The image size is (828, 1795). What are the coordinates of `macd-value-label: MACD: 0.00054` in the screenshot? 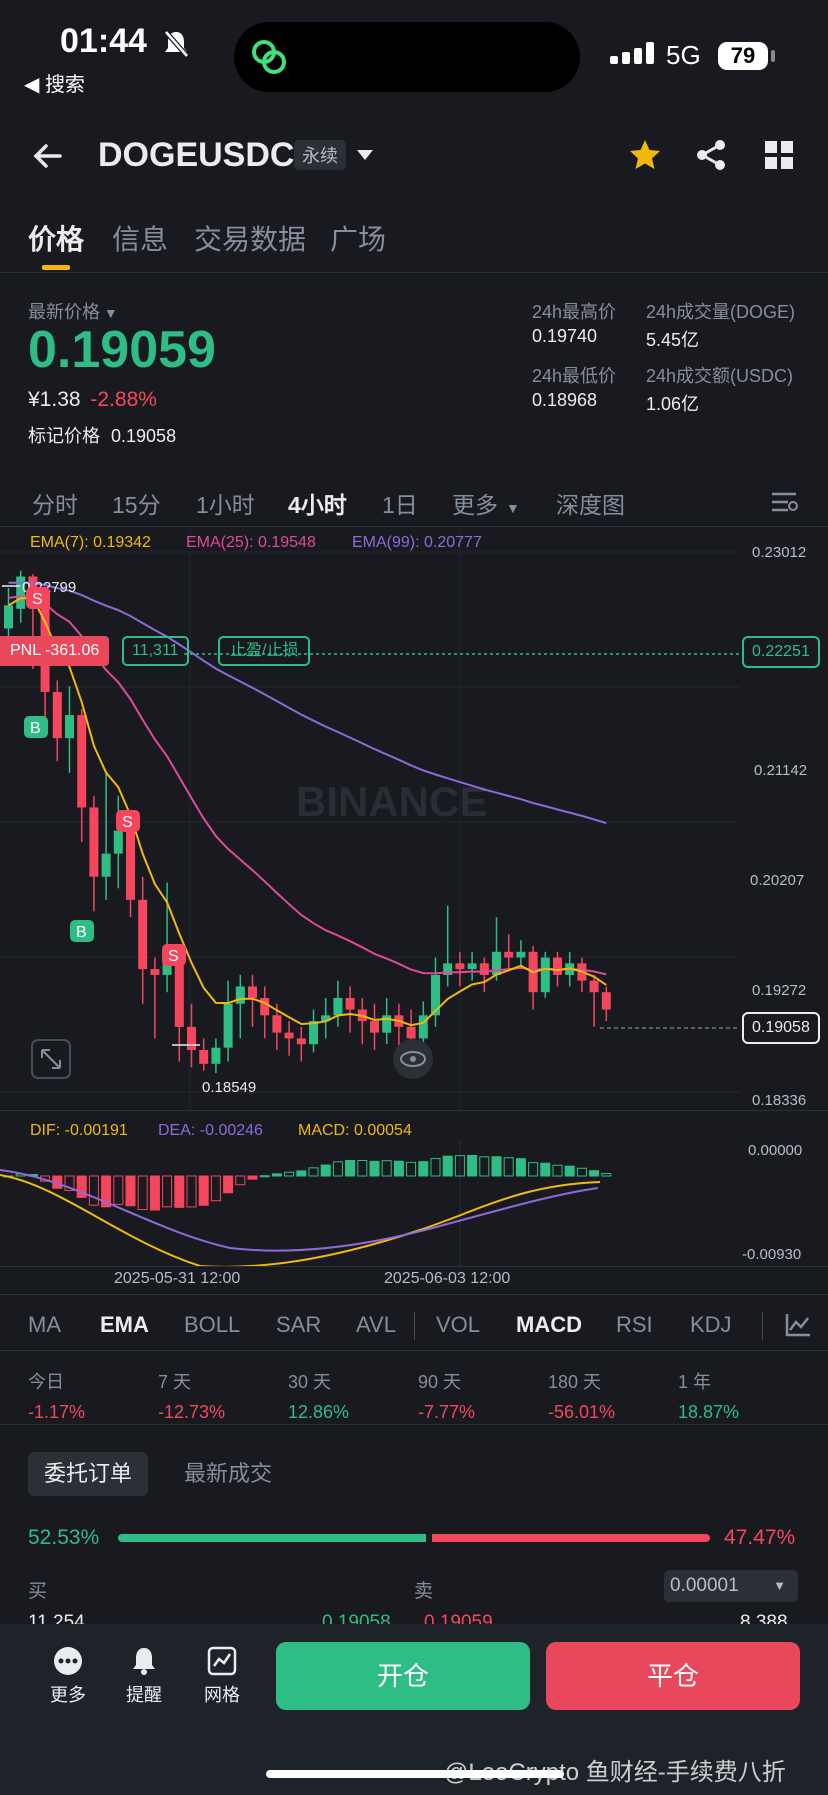 It's located at (355, 1130).